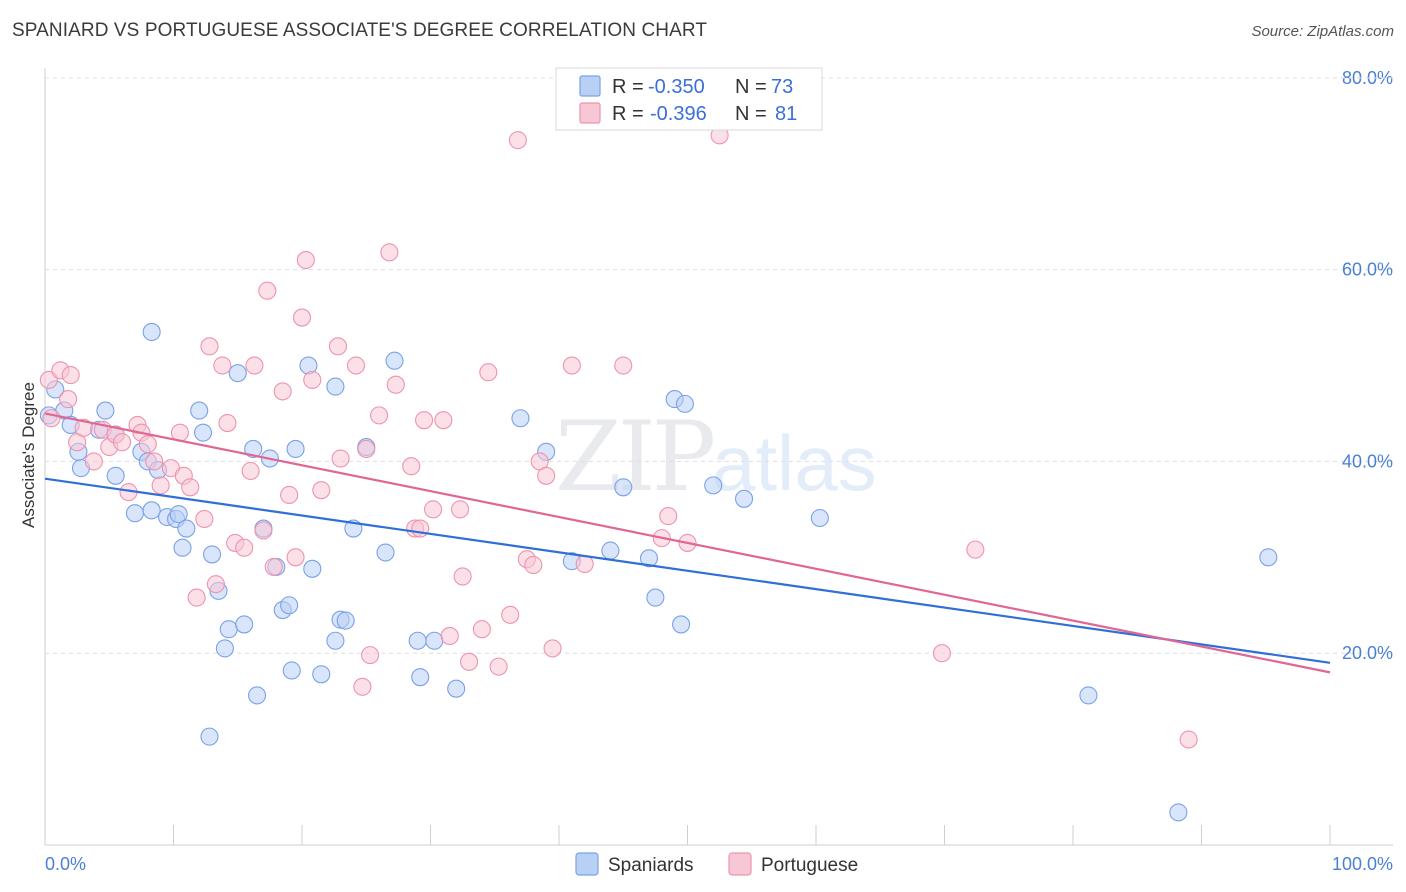 The height and width of the screenshot is (892, 1406). Describe the element at coordinates (751, 87) in the screenshot. I see `legend-n-label-1: N =` at that location.